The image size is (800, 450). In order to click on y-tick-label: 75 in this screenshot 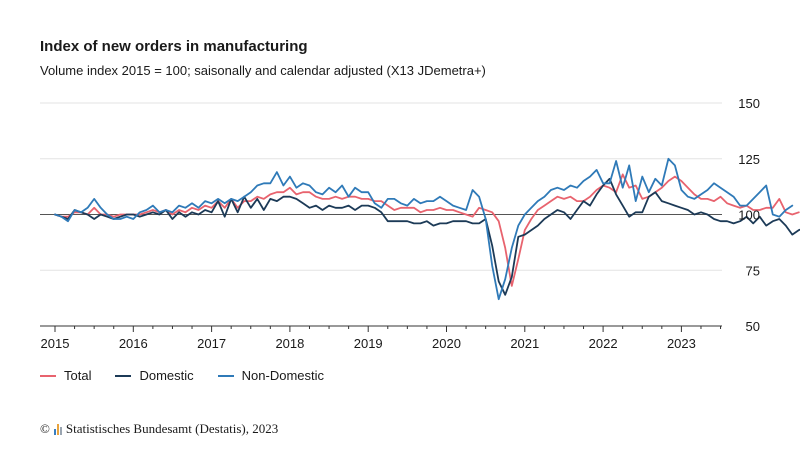, I will do `click(753, 270)`.